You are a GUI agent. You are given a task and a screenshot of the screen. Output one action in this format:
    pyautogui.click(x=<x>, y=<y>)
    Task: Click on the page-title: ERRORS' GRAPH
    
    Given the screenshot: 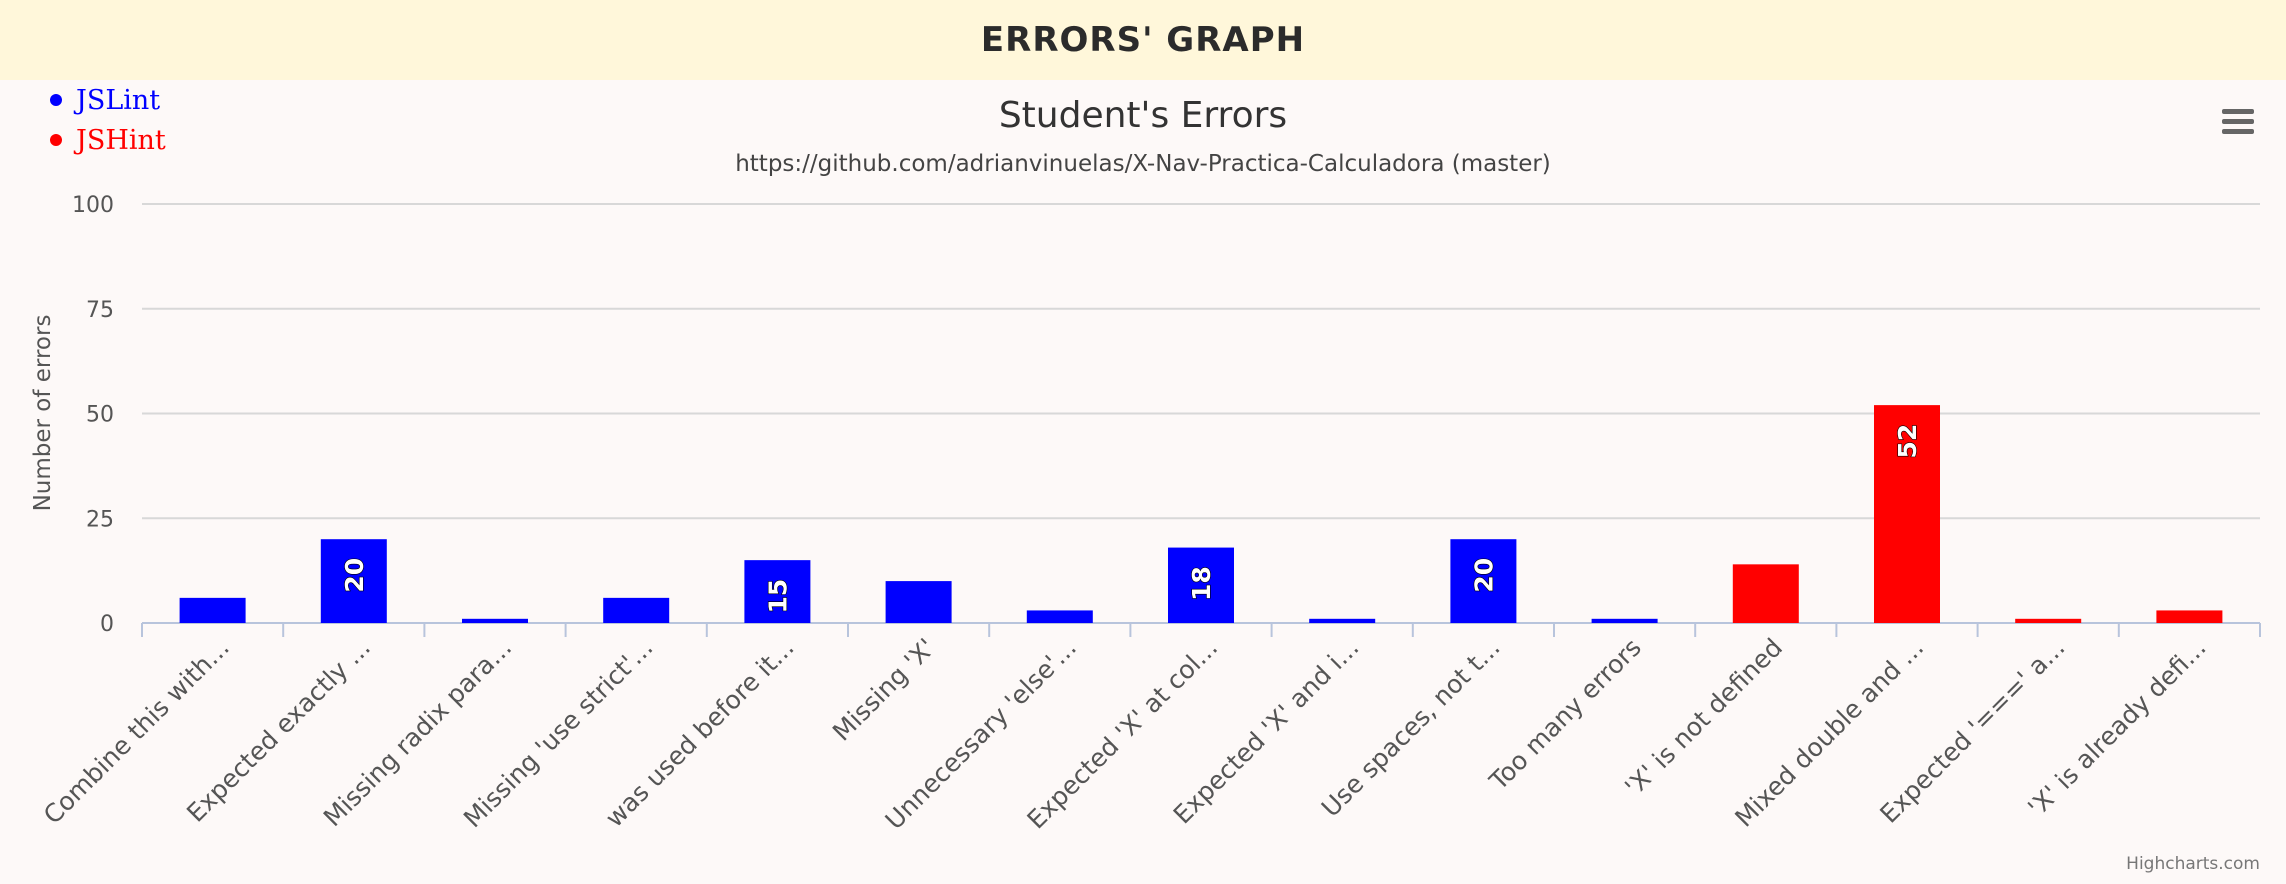 What is the action you would take?
    pyautogui.click(x=1143, y=40)
    